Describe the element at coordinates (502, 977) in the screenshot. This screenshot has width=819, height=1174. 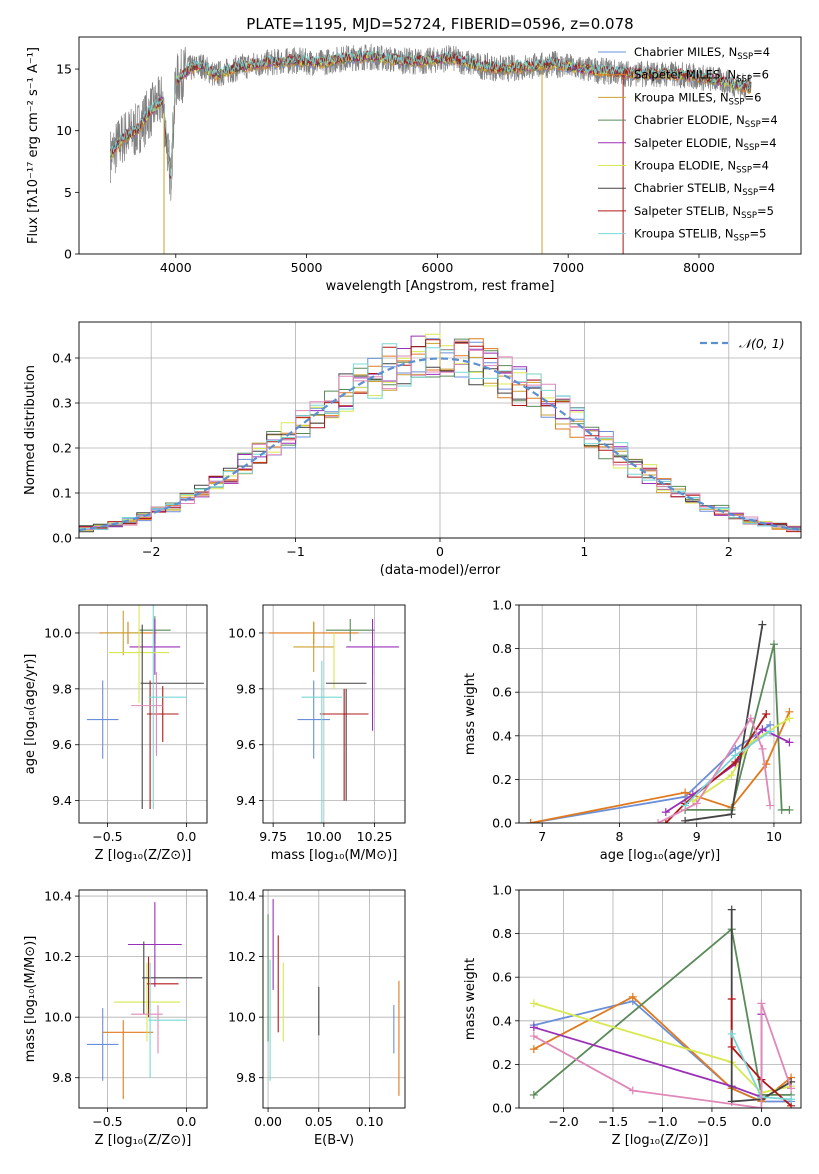
I see `y-tick-label: 0.6` at that location.